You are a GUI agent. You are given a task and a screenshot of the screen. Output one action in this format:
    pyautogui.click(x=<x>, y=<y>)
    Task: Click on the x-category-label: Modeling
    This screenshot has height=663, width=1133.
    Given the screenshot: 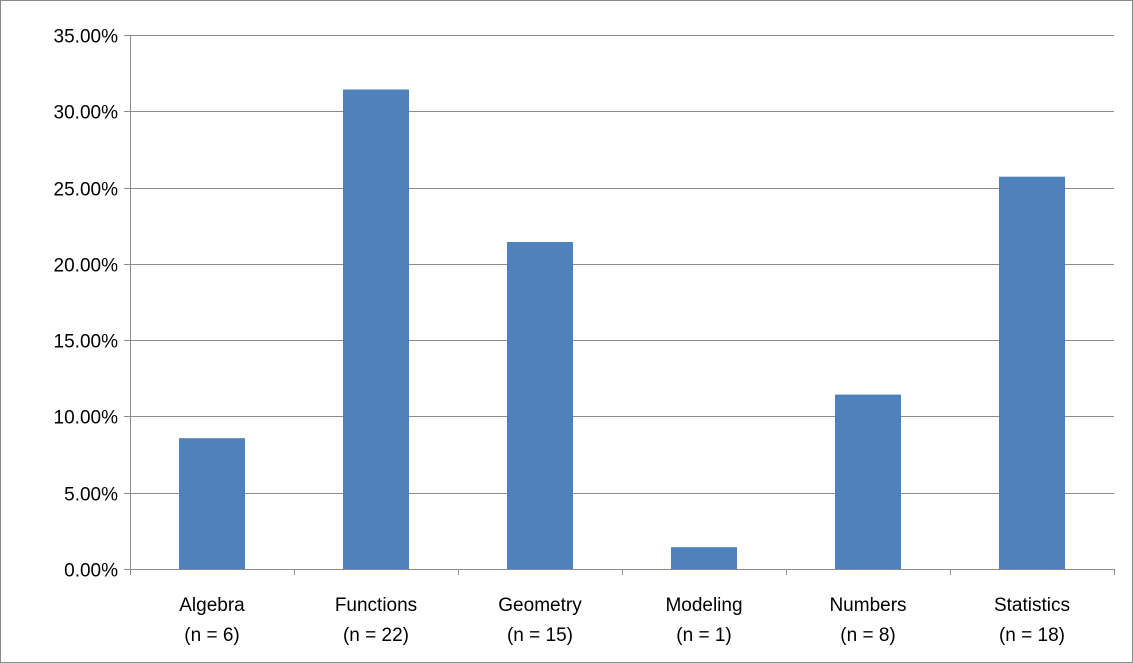 What is the action you would take?
    pyautogui.click(x=703, y=605)
    